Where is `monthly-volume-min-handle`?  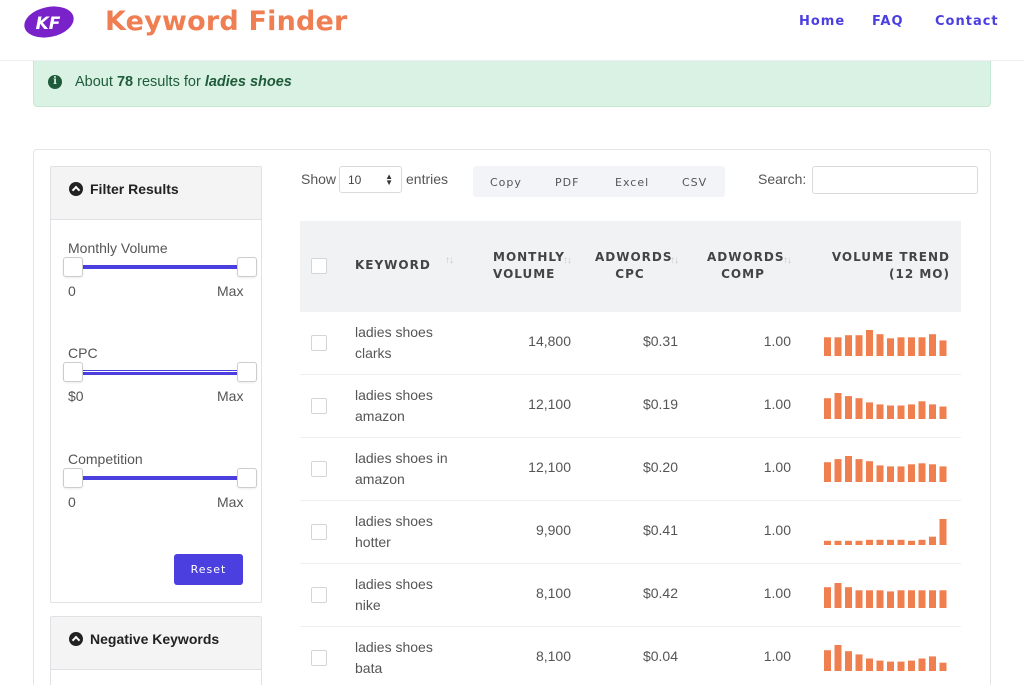 monthly-volume-min-handle is located at coordinates (73, 267).